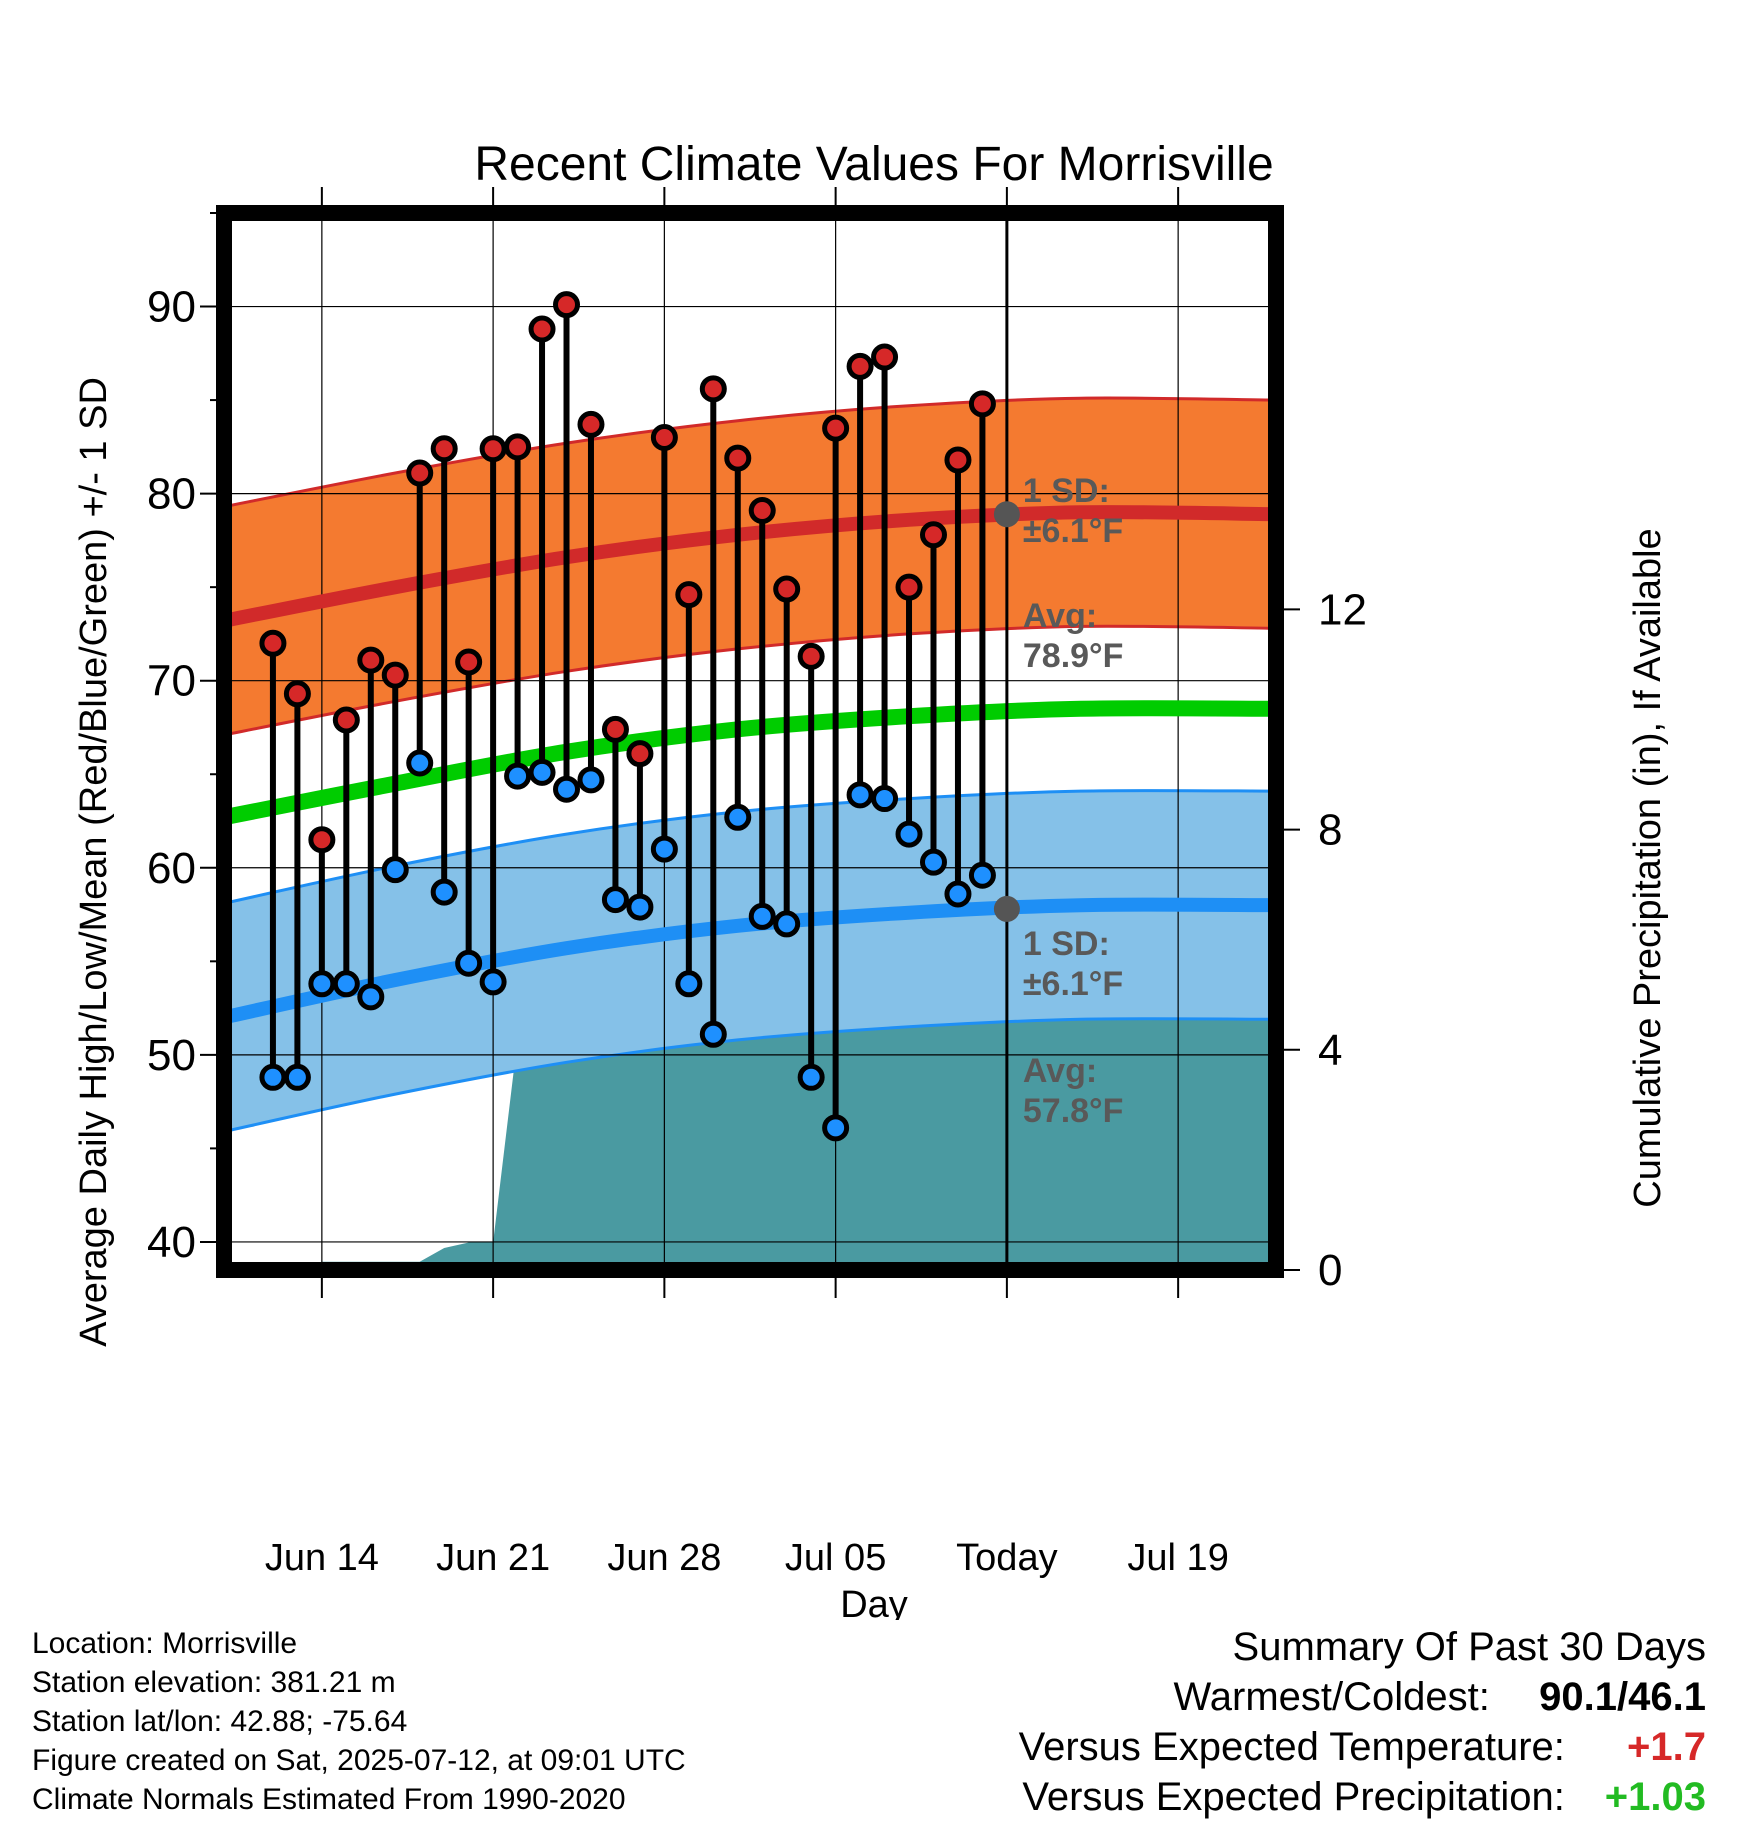 This screenshot has height=1828, width=1748. I want to click on chart-title: Recent Climate Values For Morrisville, so click(873, 164).